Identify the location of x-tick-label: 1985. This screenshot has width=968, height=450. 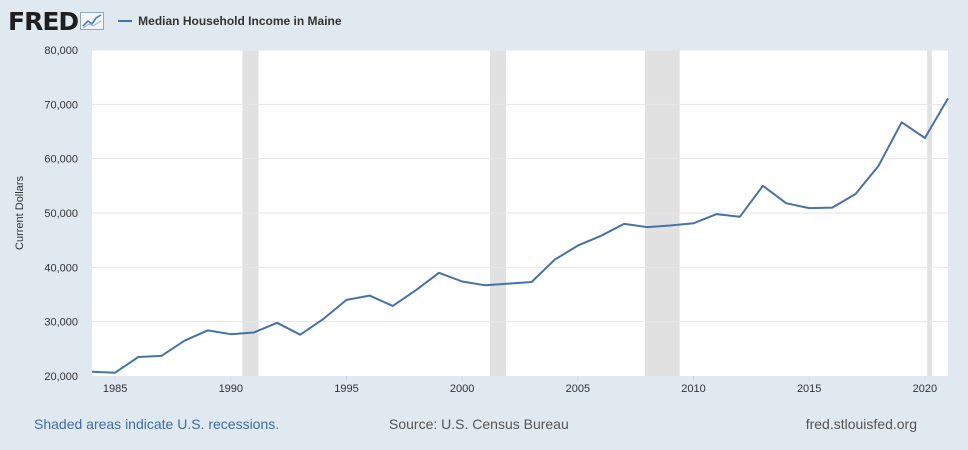
(115, 389).